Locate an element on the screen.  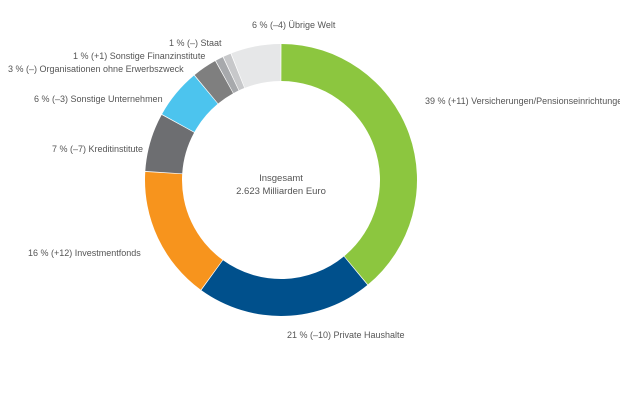
slice-label-uebrige-welt: 6 % (–4) Übrige Welt is located at coordinates (294, 25).